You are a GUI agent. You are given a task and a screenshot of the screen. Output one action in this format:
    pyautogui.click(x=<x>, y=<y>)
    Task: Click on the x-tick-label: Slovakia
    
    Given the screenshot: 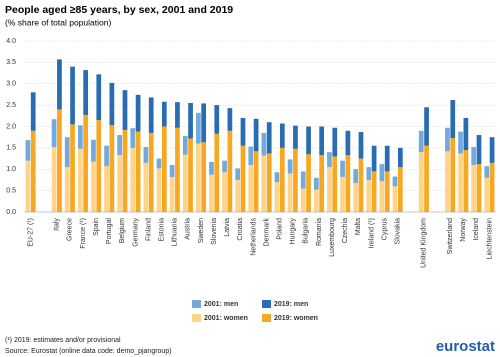 What is the action you would take?
    pyautogui.click(x=398, y=231)
    